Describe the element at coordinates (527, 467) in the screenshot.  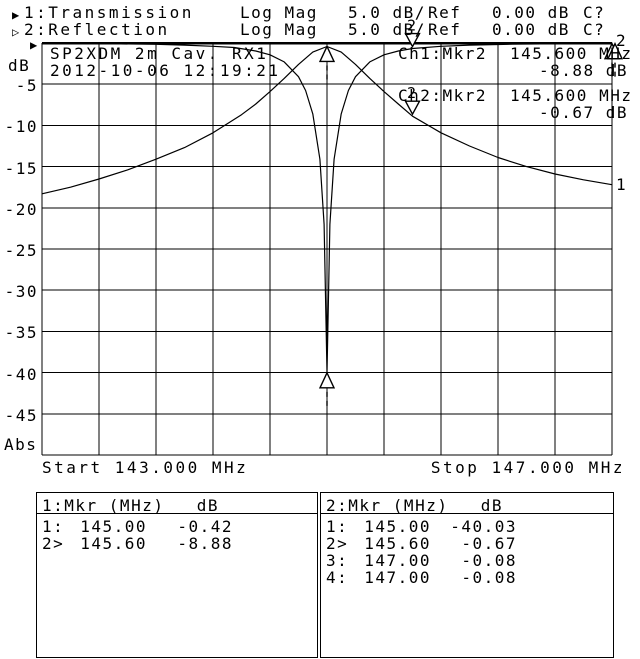
I see `x-axis-stop-label: Stop 147.000 MHz` at that location.